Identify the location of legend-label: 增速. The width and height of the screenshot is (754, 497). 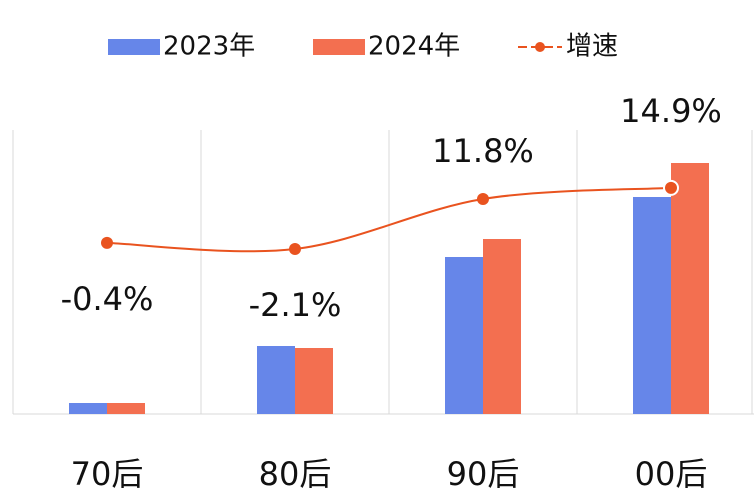
(592, 47).